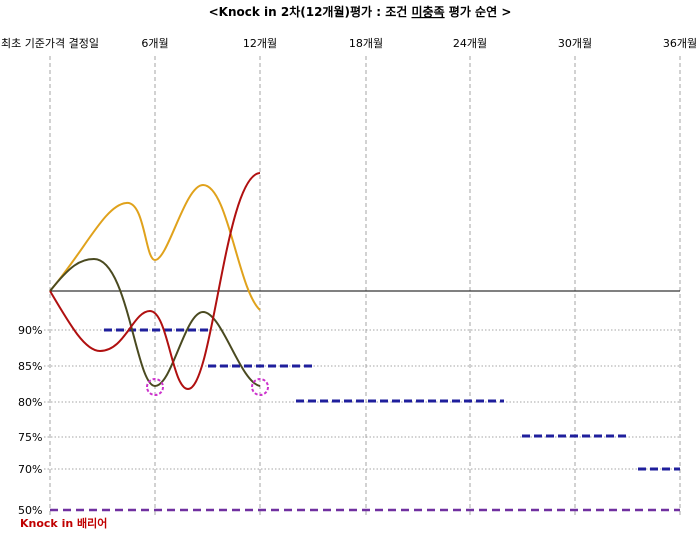 The height and width of the screenshot is (534, 700). I want to click on period-label-12m: 12개월, so click(260, 43).